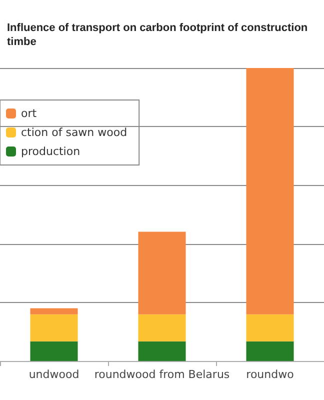  What do you see at coordinates (74, 132) in the screenshot?
I see `legend-label: ction of sawn wood` at bounding box center [74, 132].